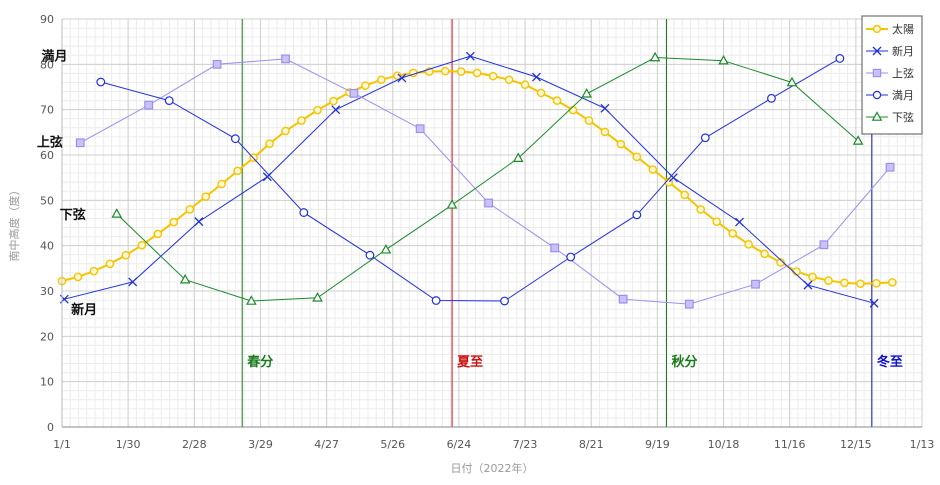 The height and width of the screenshot is (485, 940). Describe the element at coordinates (73, 215) in the screenshot. I see `annotation-label: 下弦` at that location.